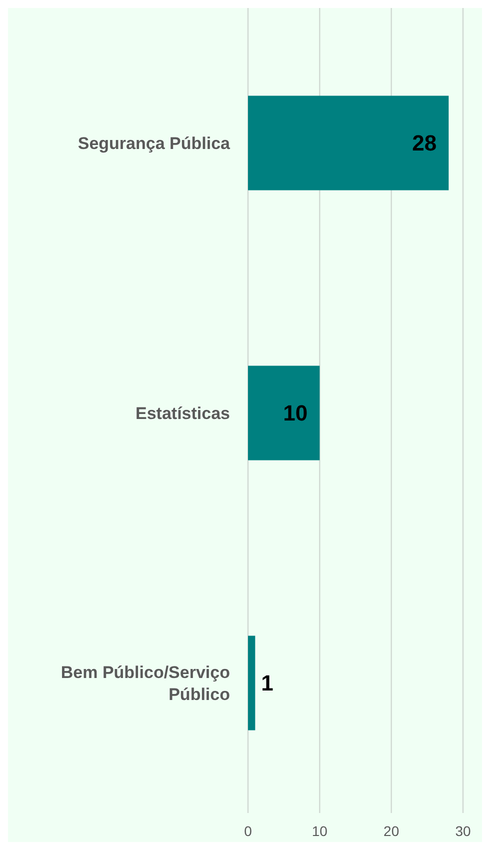 This screenshot has height=850, width=490. I want to click on data-label: 10, so click(295, 413).